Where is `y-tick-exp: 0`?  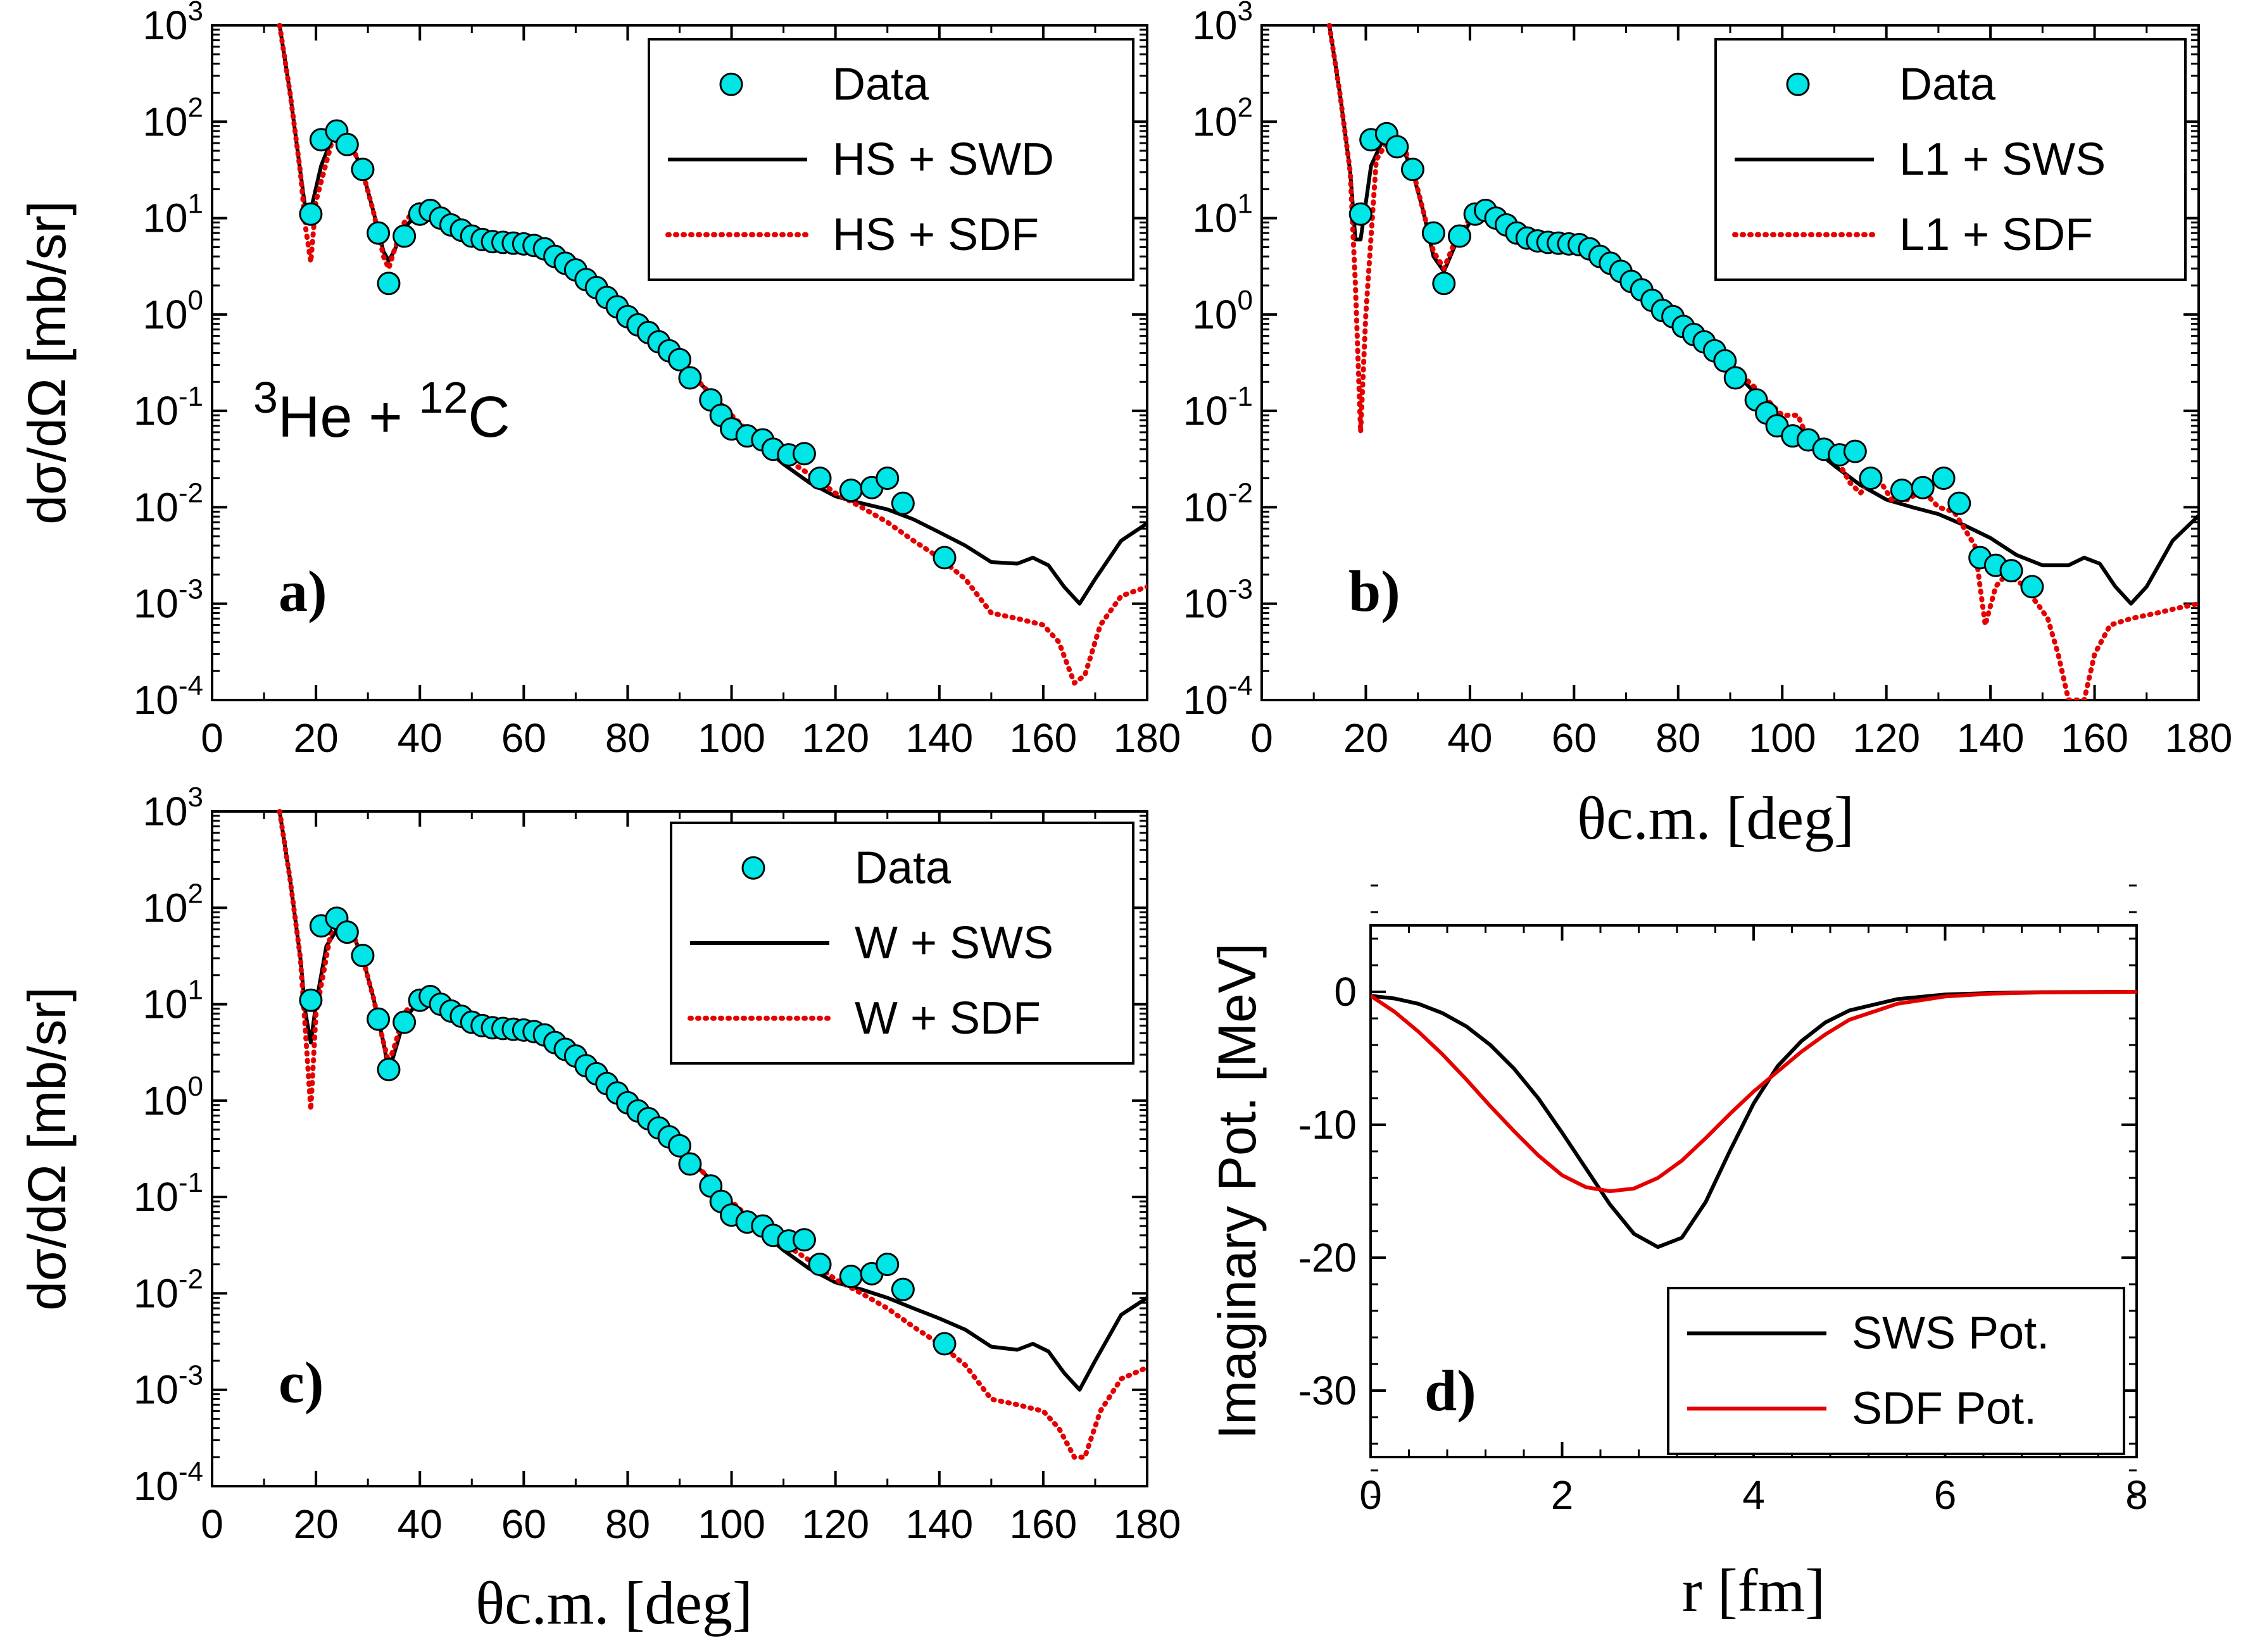 y-tick-exp: 0 is located at coordinates (196, 1086).